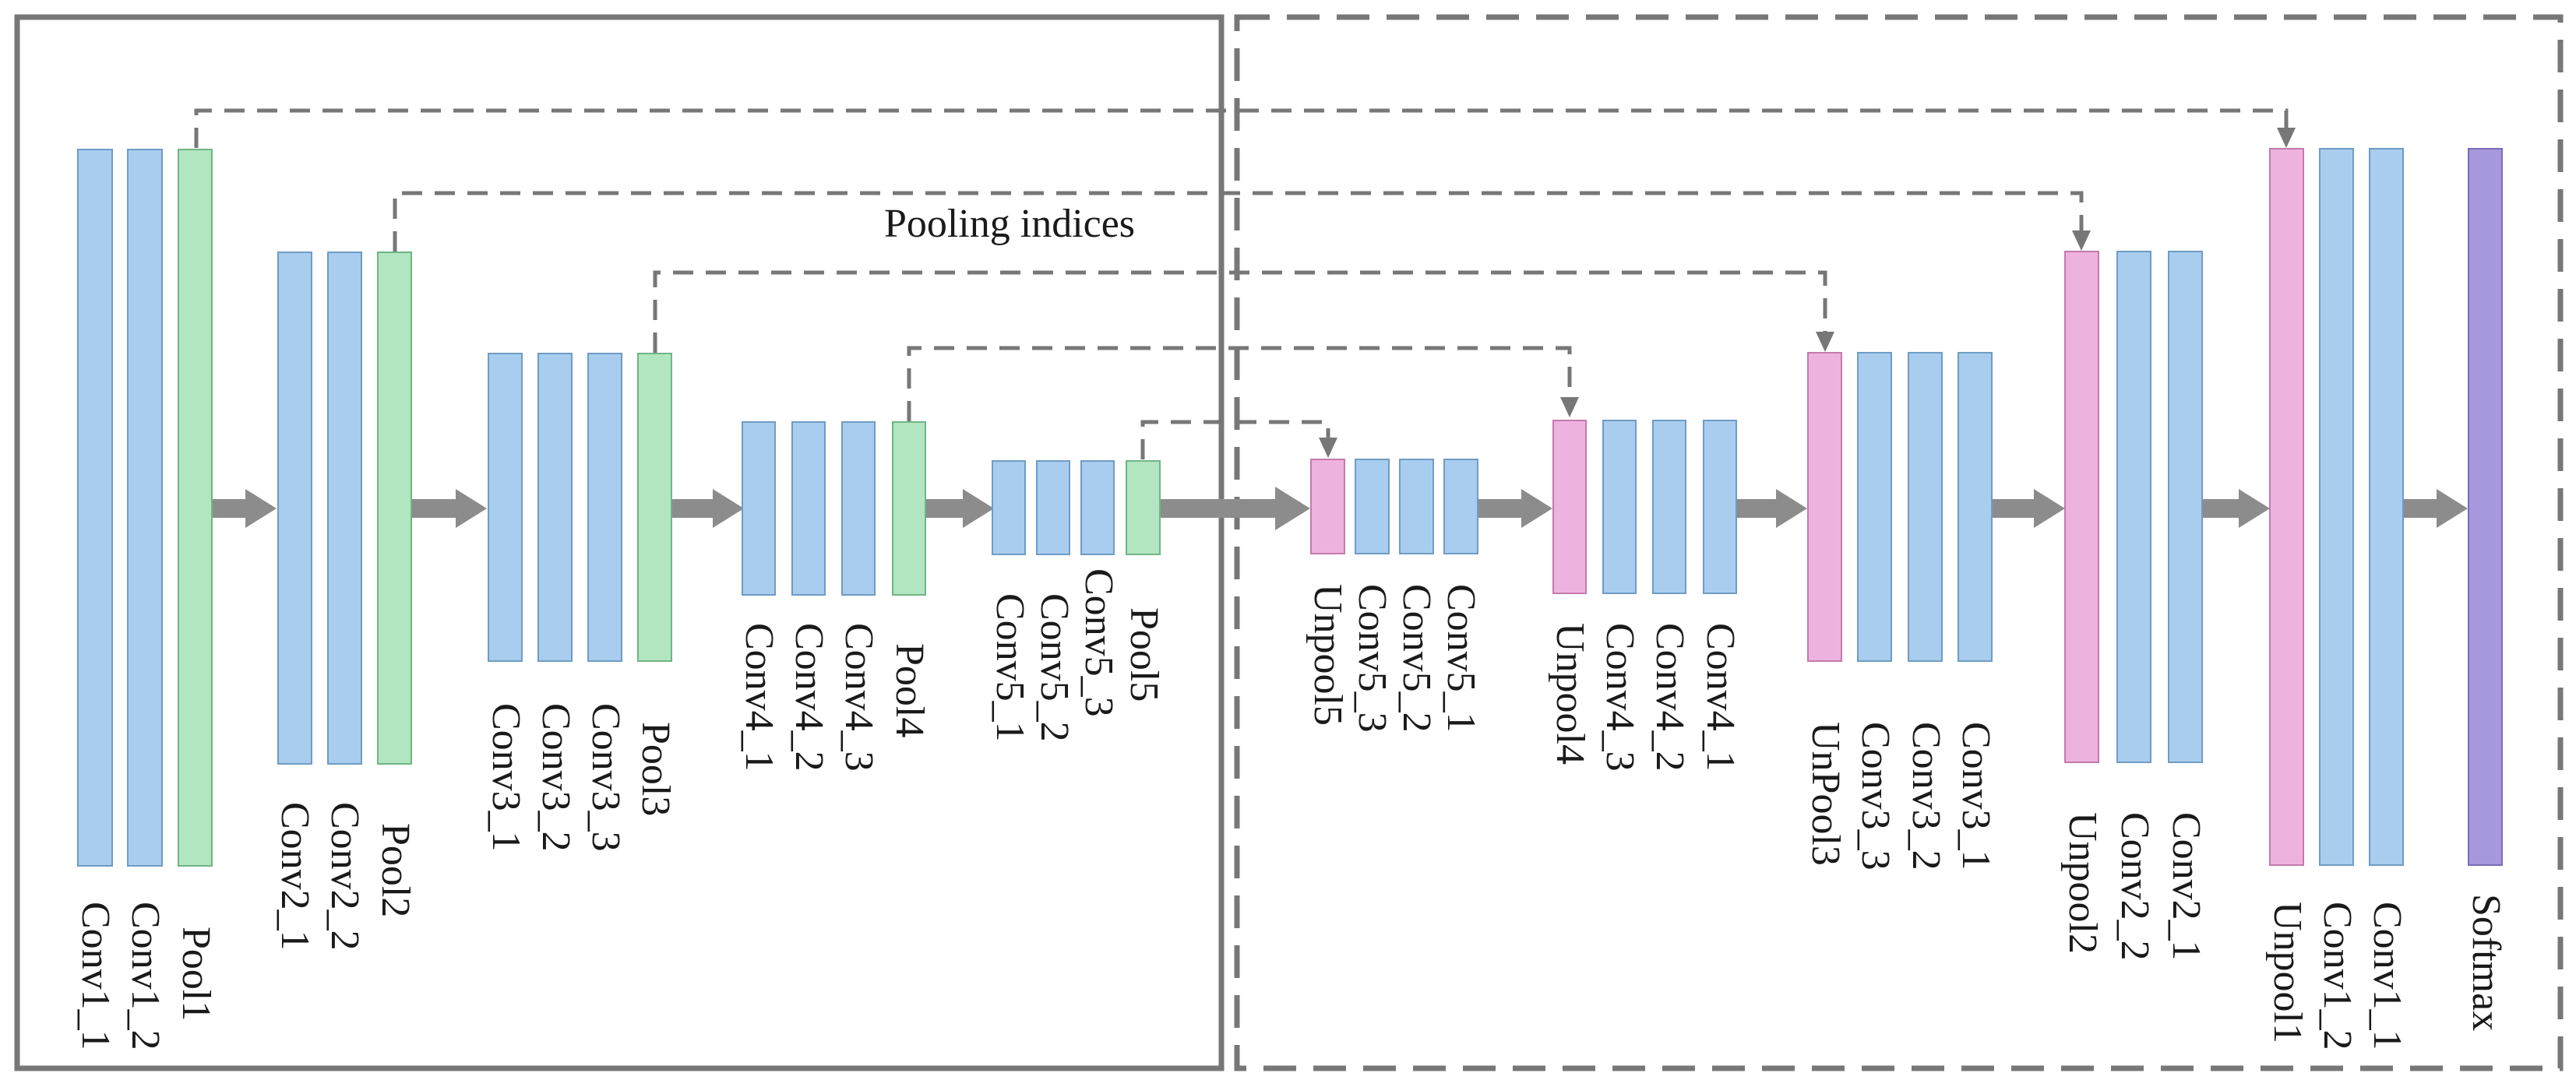  I want to click on dec-conv4_3-bar, so click(1619, 507).